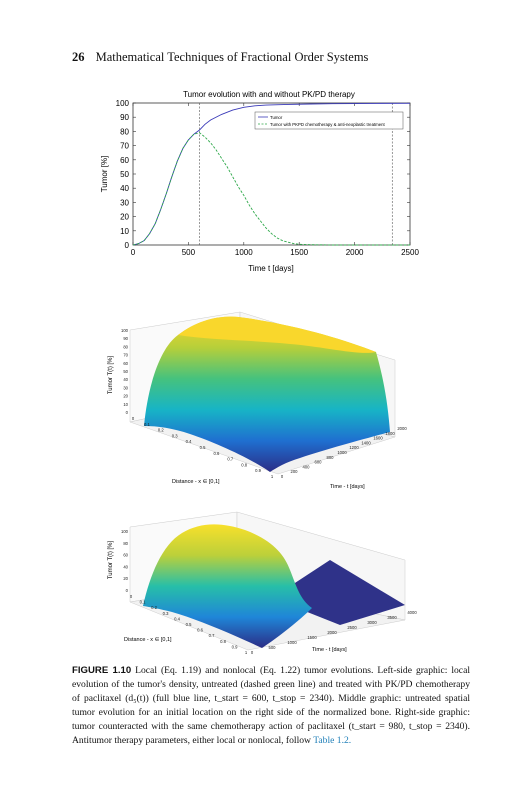  What do you see at coordinates (104, 174) in the screenshot?
I see `y-axis-label: Tumor [%]` at bounding box center [104, 174].